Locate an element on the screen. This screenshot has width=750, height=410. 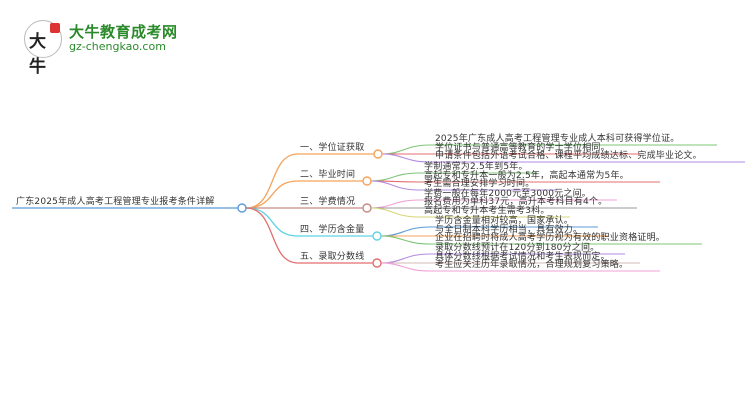
leaf-label: 考生需合理安排学习时间。 is located at coordinates (479, 184).